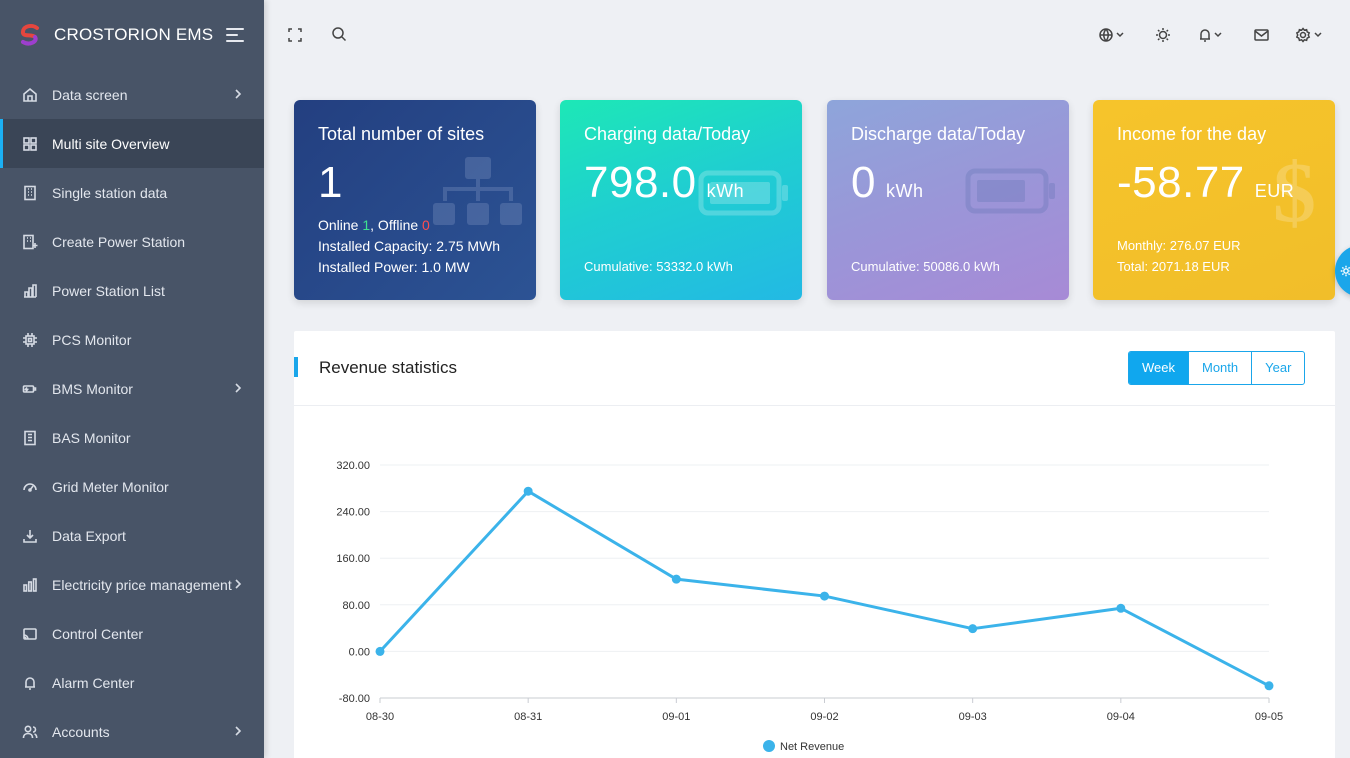 Image resolution: width=1350 pixels, height=758 pixels. Describe the element at coordinates (30, 144) in the screenshot. I see `grid-icon` at that location.